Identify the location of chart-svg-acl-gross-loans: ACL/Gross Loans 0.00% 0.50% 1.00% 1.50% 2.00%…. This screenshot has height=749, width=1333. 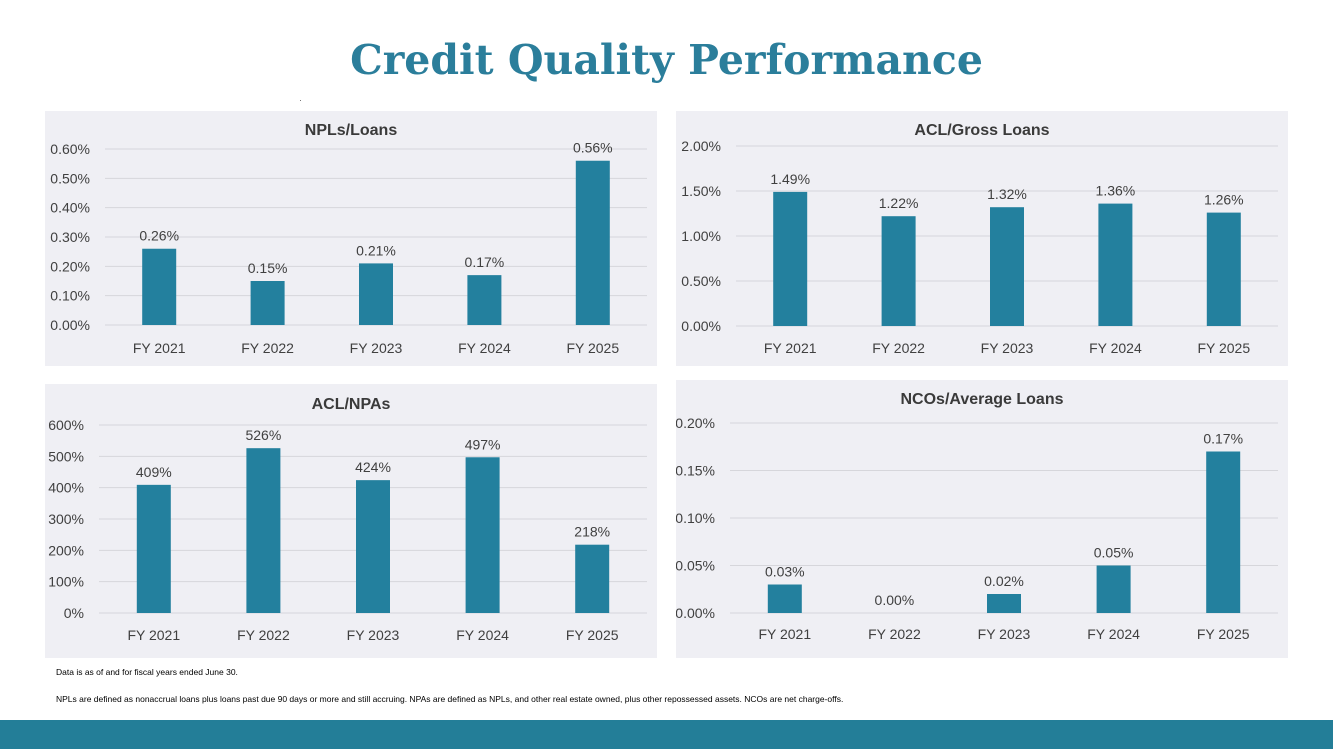
(979, 239).